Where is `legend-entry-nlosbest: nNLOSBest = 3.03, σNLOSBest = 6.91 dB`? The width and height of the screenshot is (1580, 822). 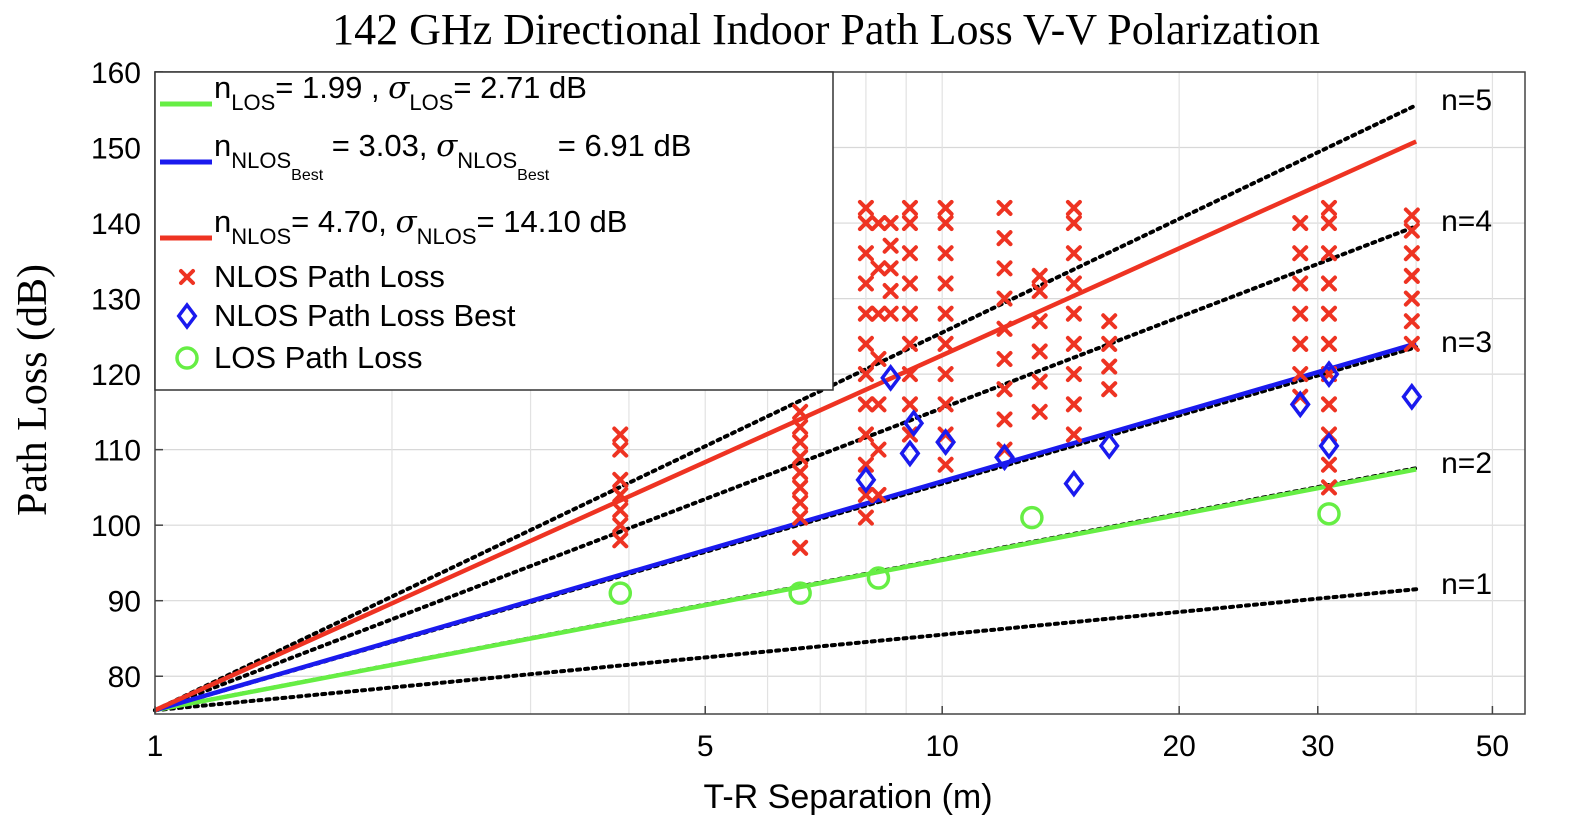
legend-entry-nlosbest: nNLOSBest = 3.03, σNLOSBest = 6.91 dB is located at coordinates (452, 156).